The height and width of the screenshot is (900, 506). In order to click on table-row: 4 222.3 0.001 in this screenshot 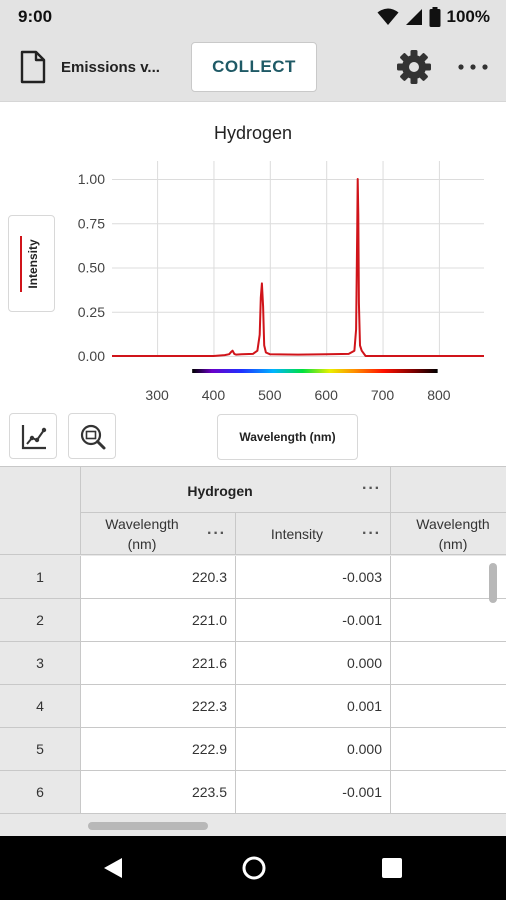, I will do `click(253, 706)`.